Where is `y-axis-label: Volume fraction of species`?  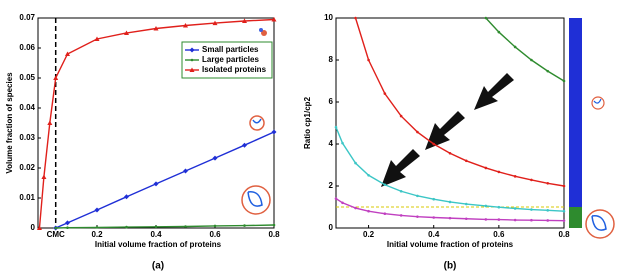 y-axis-label: Volume fraction of species is located at coordinates (9, 123).